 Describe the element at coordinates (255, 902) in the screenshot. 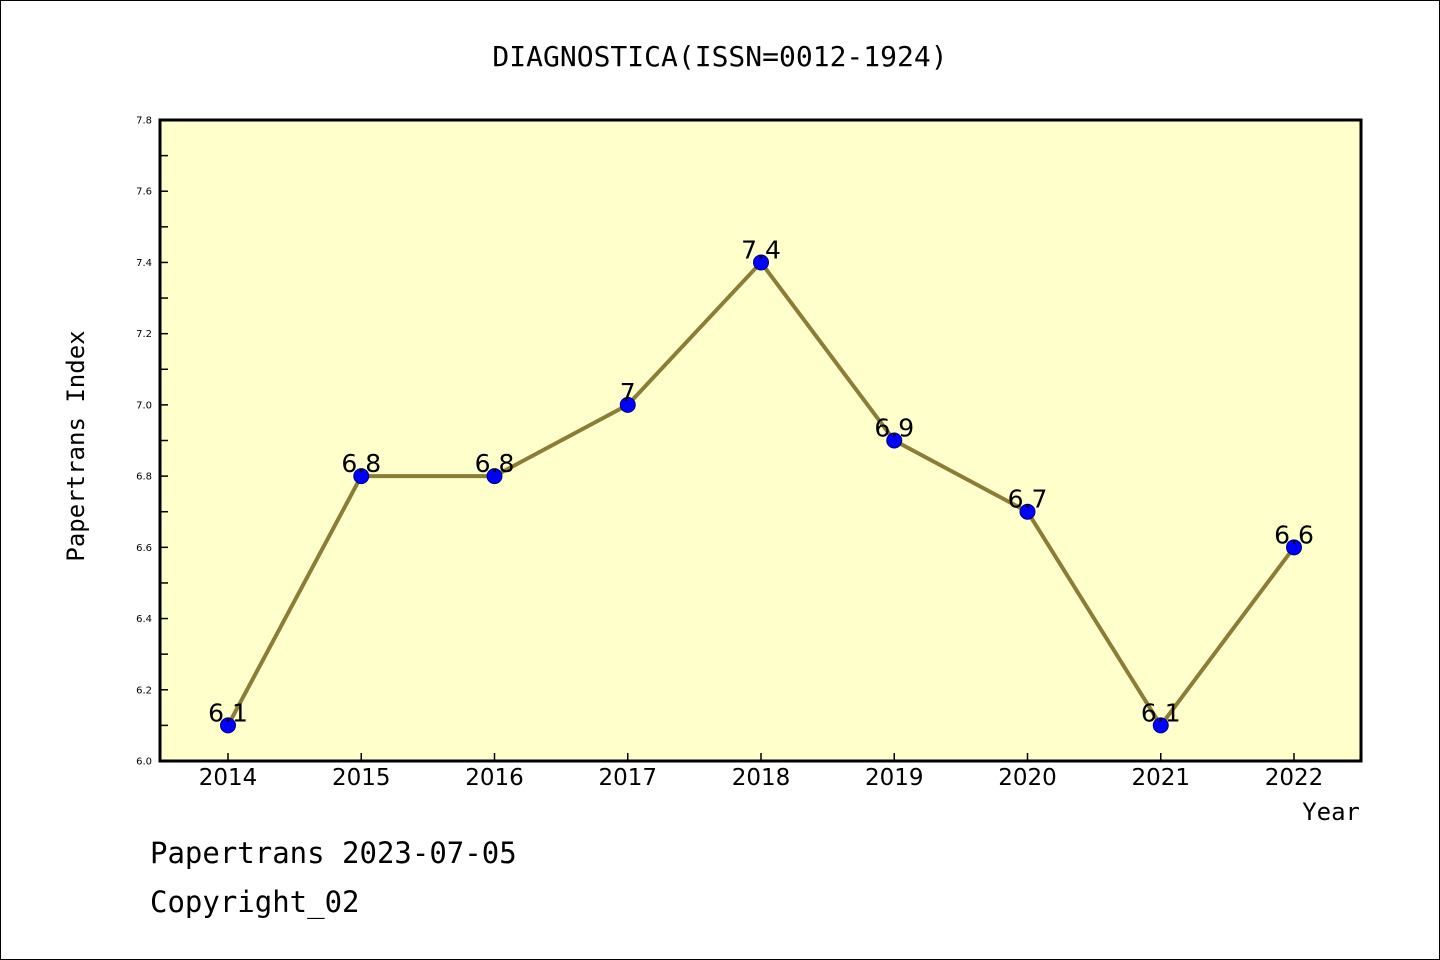

I see `footer-copyright: Copyright_02` at that location.